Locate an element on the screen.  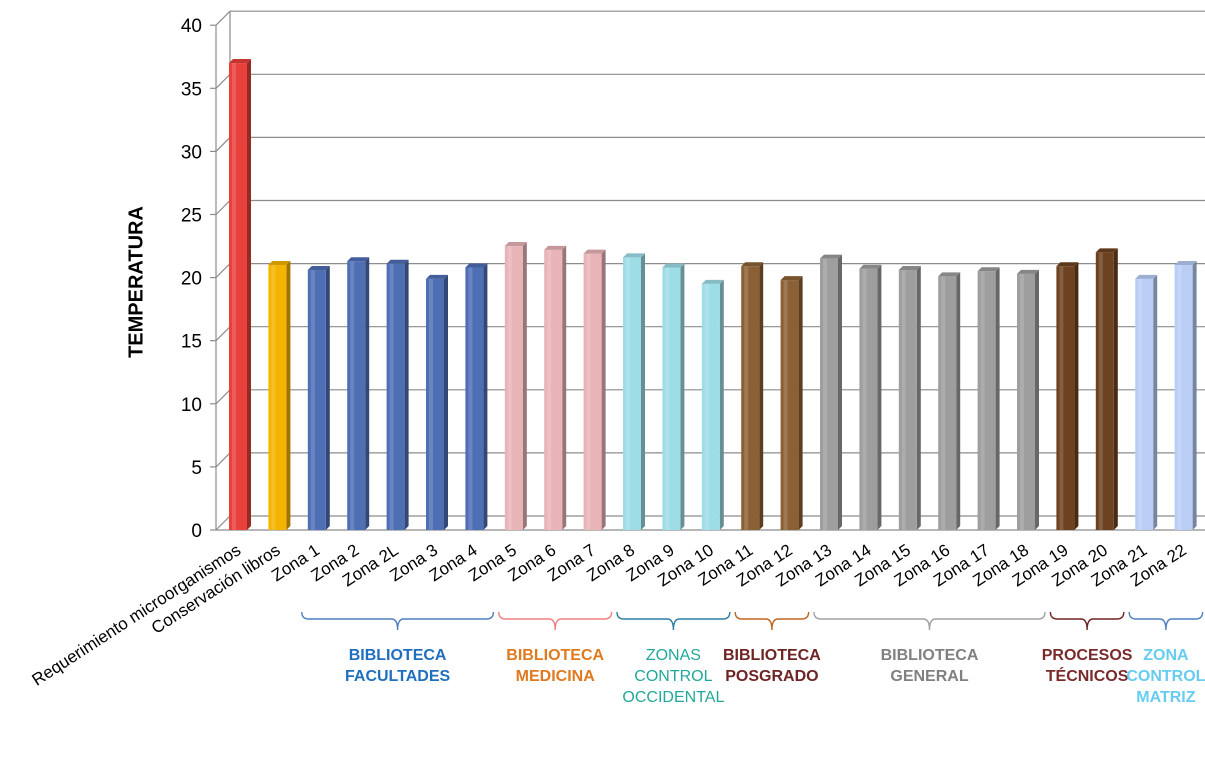
y-tick-label: 35 is located at coordinates (191, 89).